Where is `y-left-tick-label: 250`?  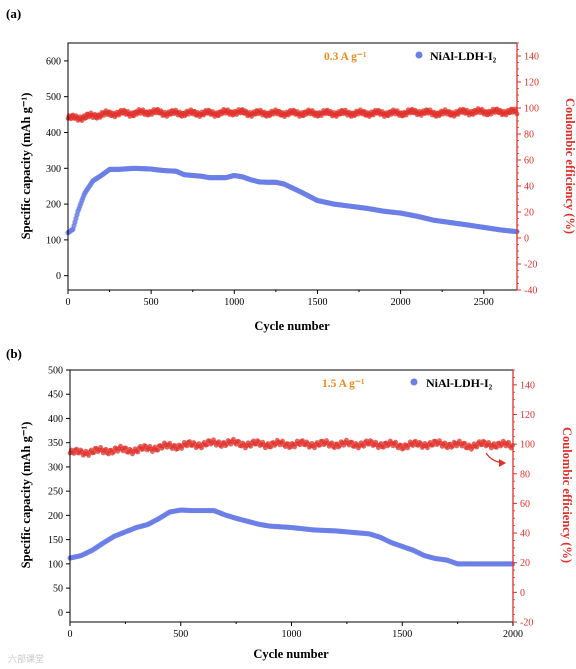
y-left-tick-label: 250 is located at coordinates (55, 492).